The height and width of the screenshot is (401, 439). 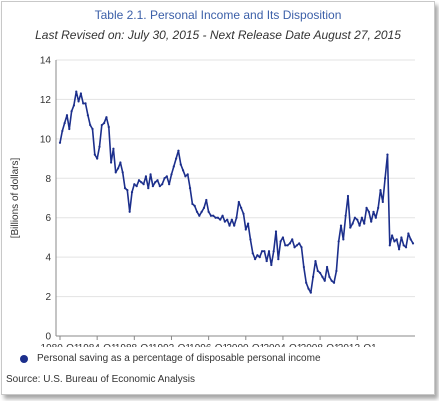 What do you see at coordinates (134, 345) in the screenshot?
I see `x-tick-label: 1988-Q1` at bounding box center [134, 345].